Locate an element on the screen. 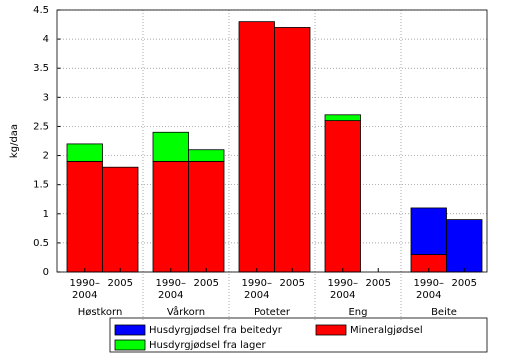 This screenshot has width=512, height=357. group-label: Høstkorn is located at coordinates (100, 312).